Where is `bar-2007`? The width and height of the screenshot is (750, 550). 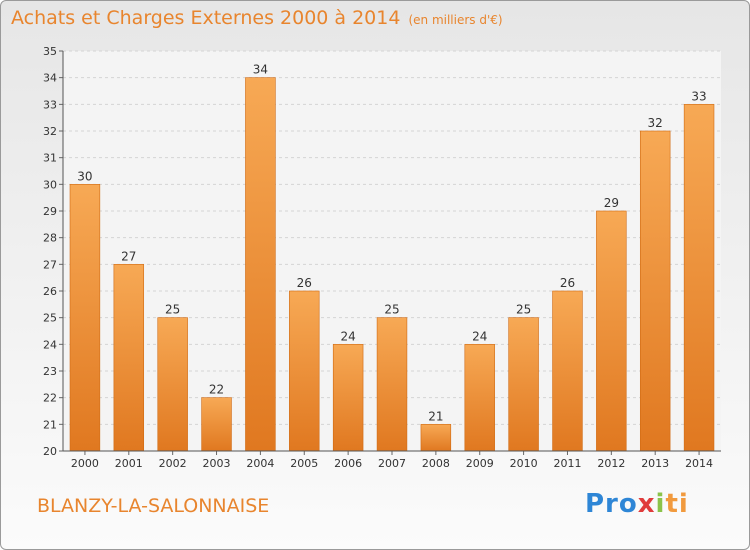 bar-2007 is located at coordinates (392, 384).